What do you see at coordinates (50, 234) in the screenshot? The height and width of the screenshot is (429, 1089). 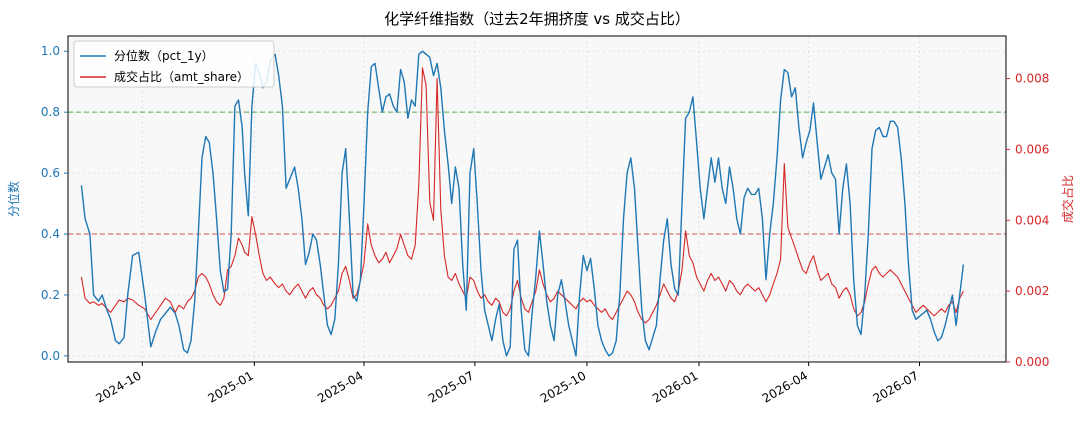 I see `y-tick-label-left: 0.4` at bounding box center [50, 234].